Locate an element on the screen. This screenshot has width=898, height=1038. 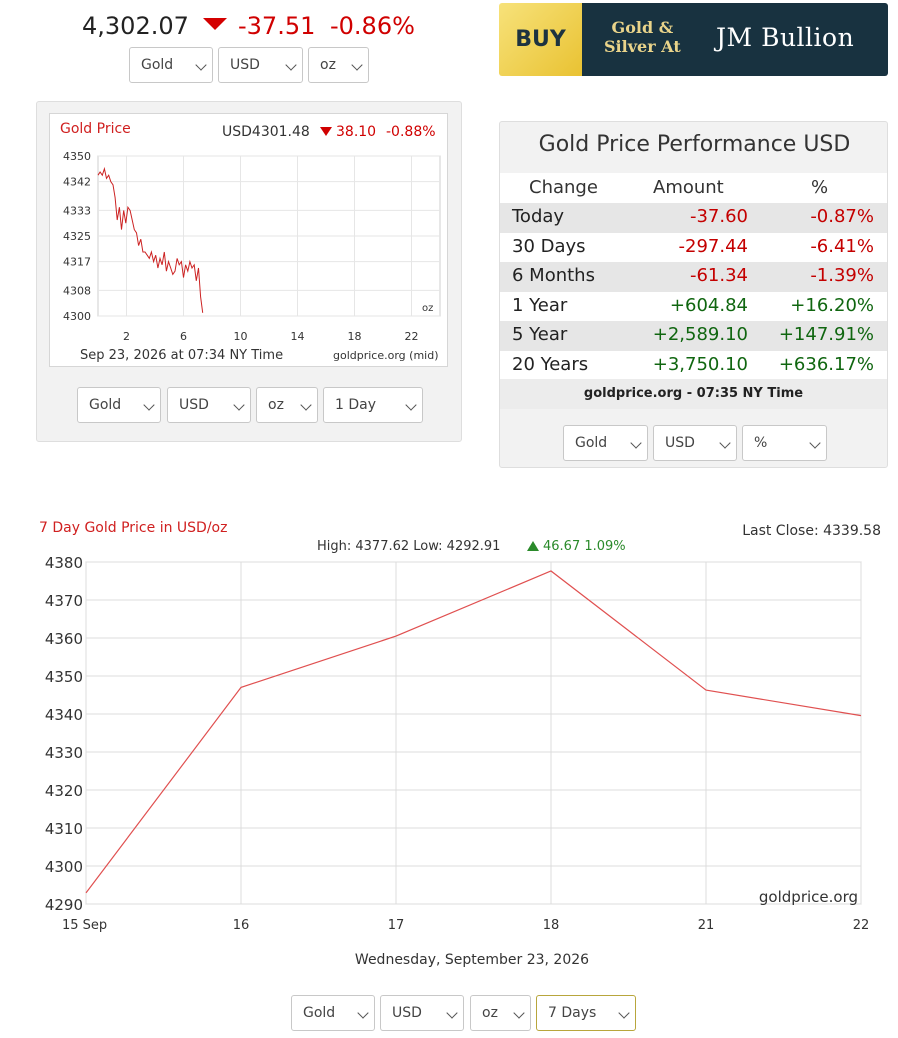
ad-brand-area: Gold & Silver At JM Bullion is located at coordinates (735, 39).